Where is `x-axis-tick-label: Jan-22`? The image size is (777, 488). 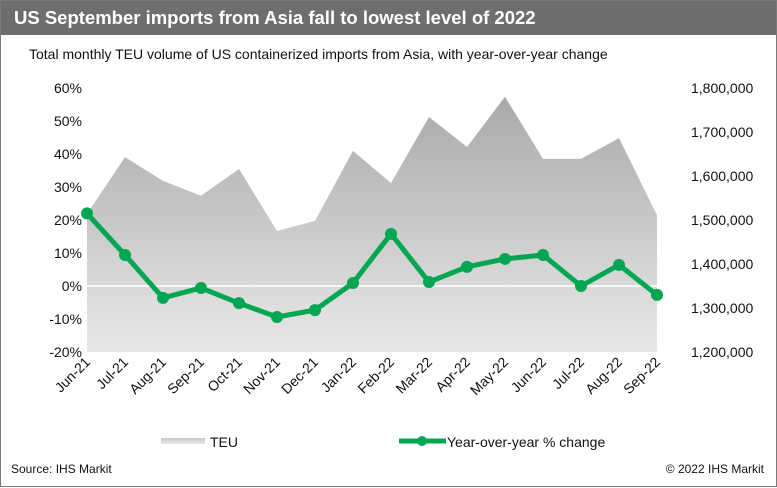 x-axis-tick-label: Jan-22 is located at coordinates (339, 375).